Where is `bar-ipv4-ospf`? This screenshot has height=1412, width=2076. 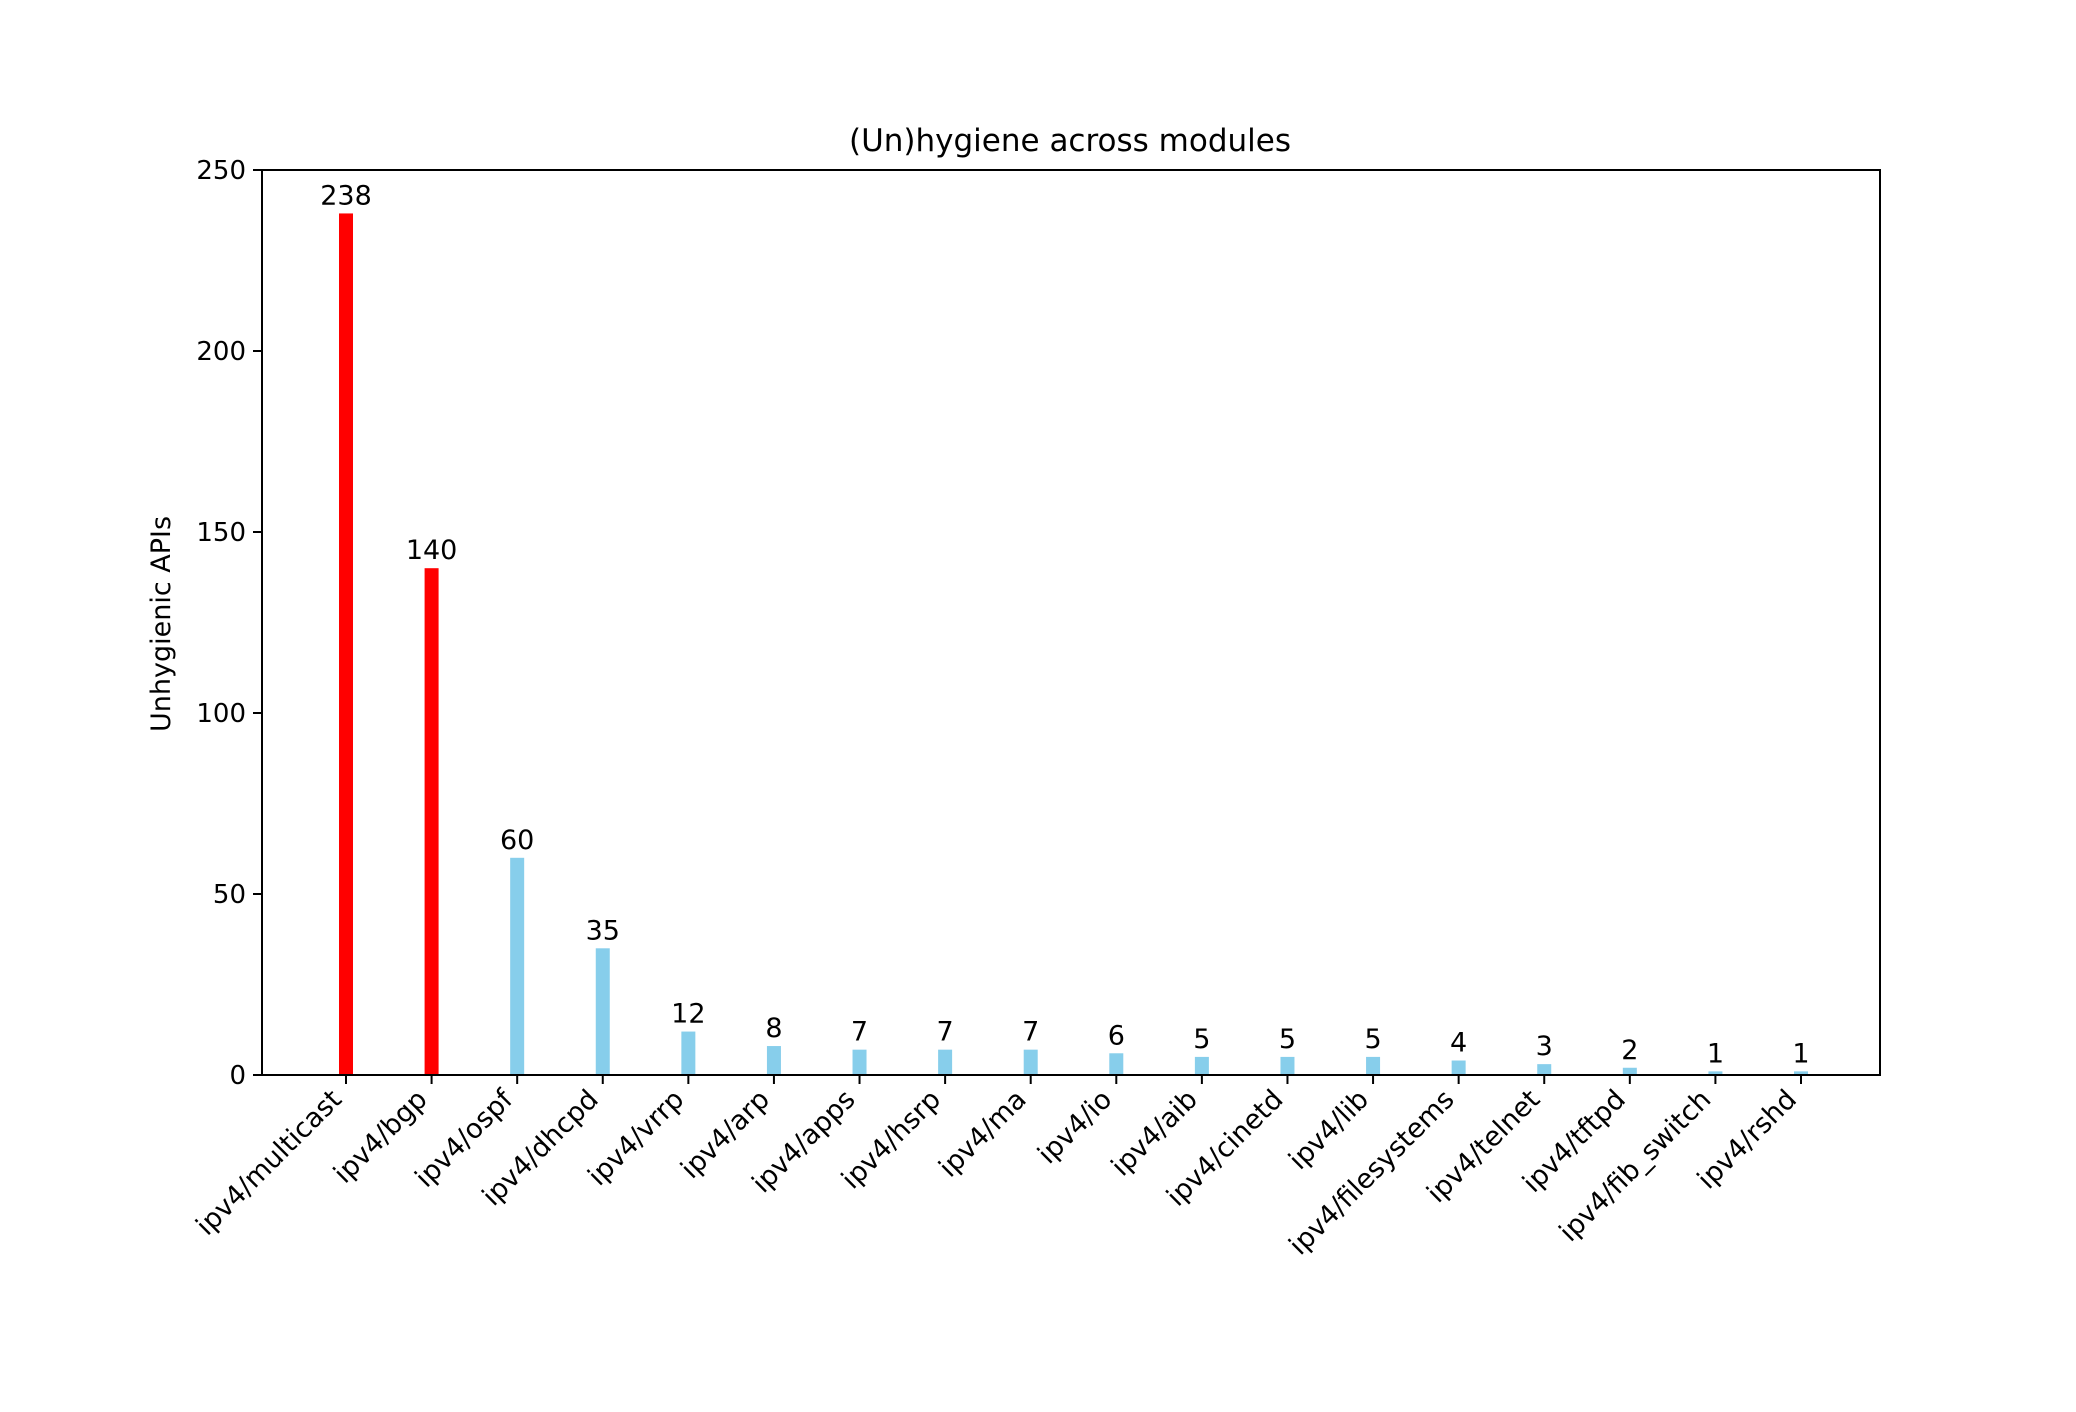 bar-ipv4-ospf is located at coordinates (517, 966).